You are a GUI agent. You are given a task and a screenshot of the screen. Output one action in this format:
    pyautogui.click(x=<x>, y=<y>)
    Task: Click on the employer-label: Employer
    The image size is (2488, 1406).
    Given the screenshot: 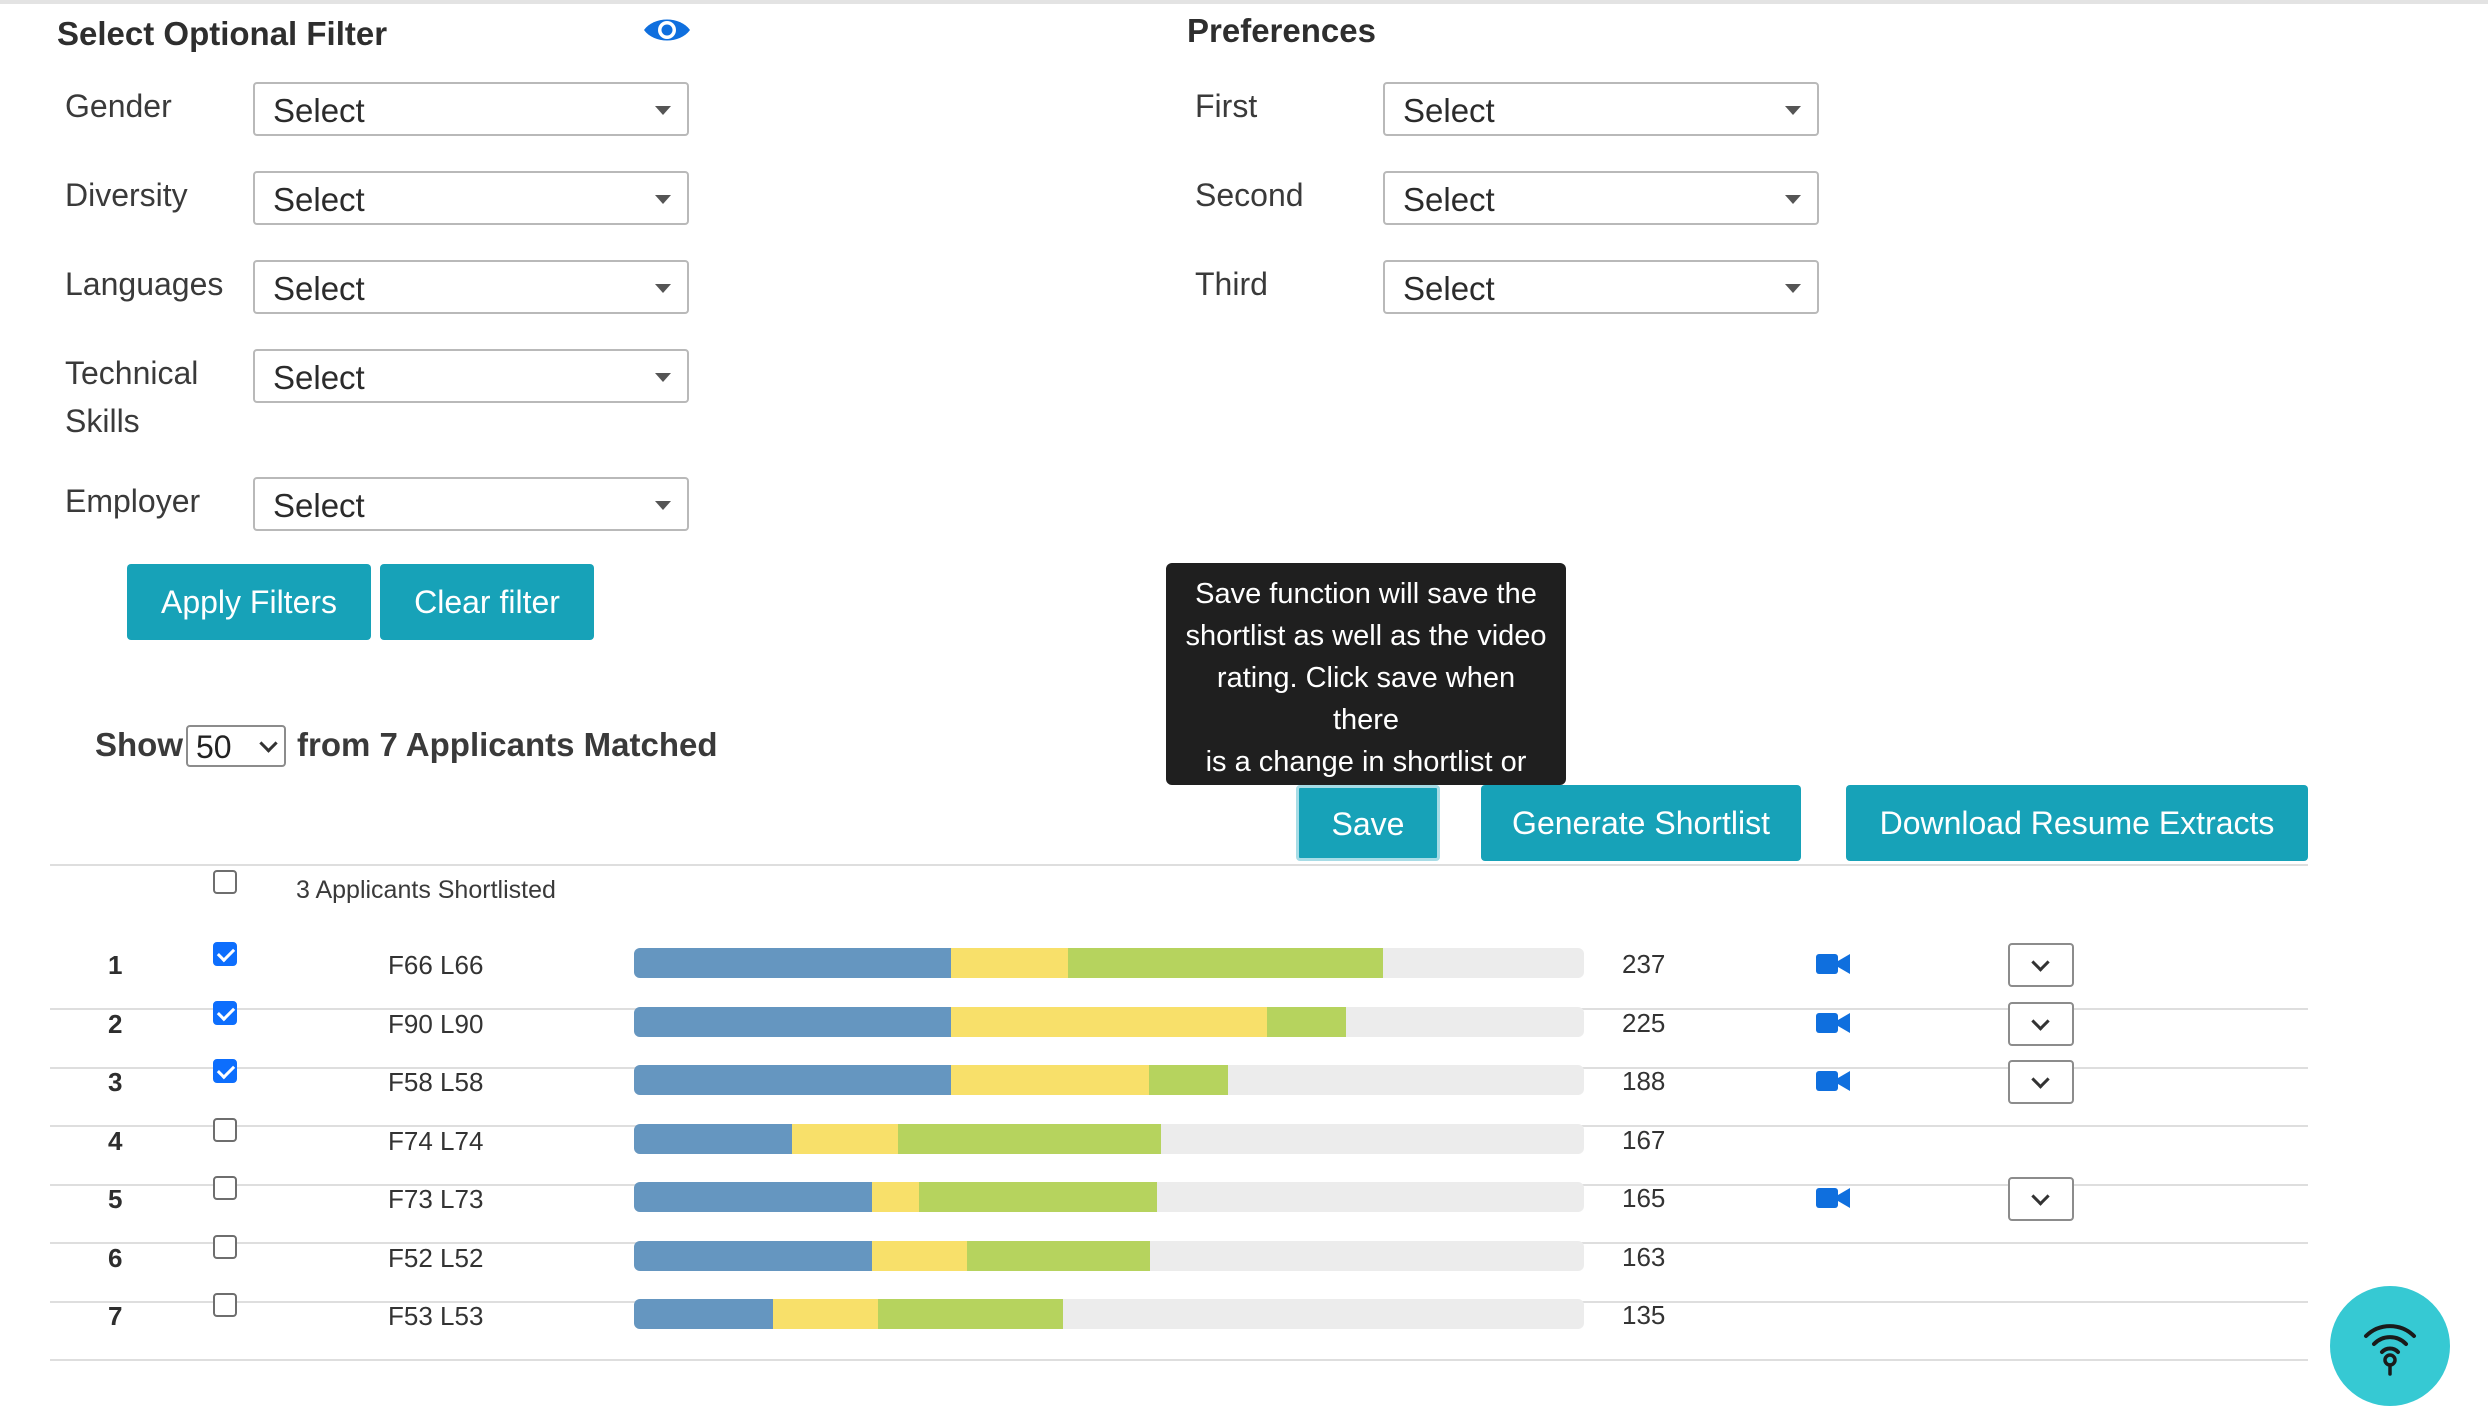 What is the action you would take?
    pyautogui.click(x=133, y=501)
    